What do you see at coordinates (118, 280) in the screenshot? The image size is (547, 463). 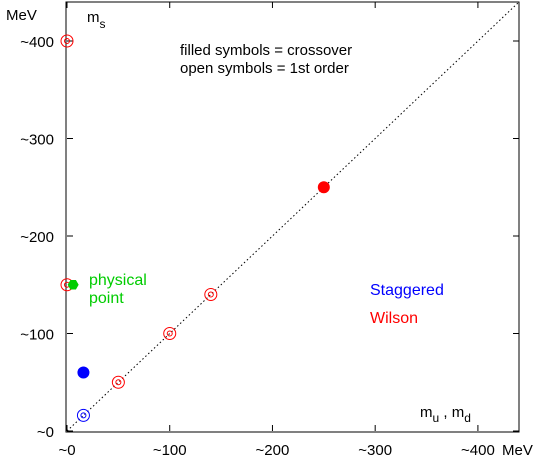 I see `physical-point-label-line1: physical` at bounding box center [118, 280].